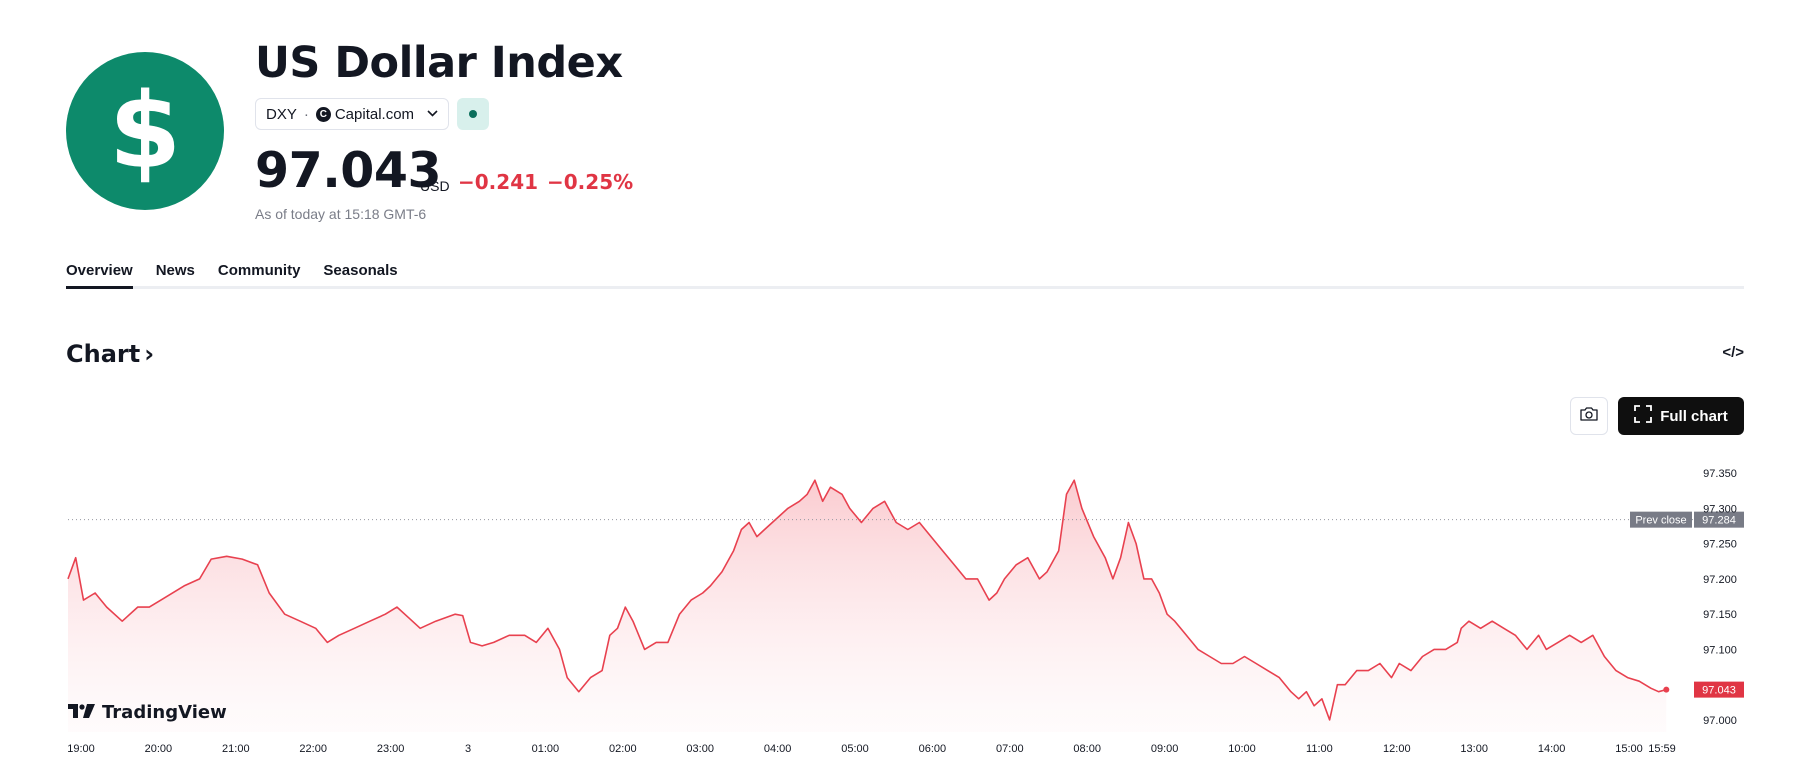  Describe the element at coordinates (1165, 749) in the screenshot. I see `x-tick-label: 09:00` at that location.